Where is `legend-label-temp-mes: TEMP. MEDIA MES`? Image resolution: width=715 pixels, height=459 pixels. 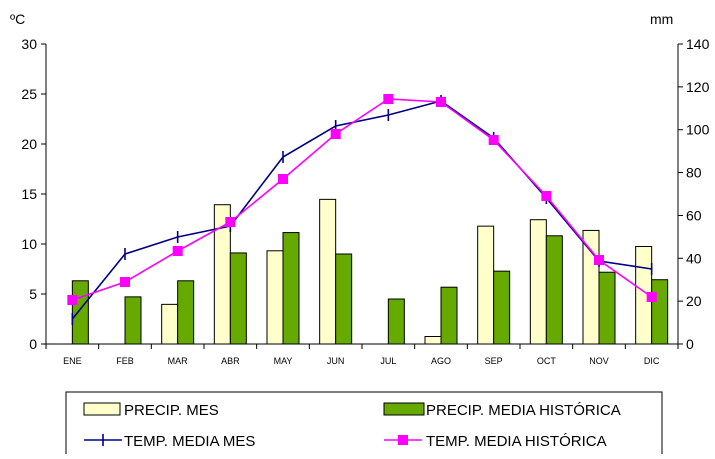 legend-label-temp-mes: TEMP. MEDIA MES is located at coordinates (189, 441).